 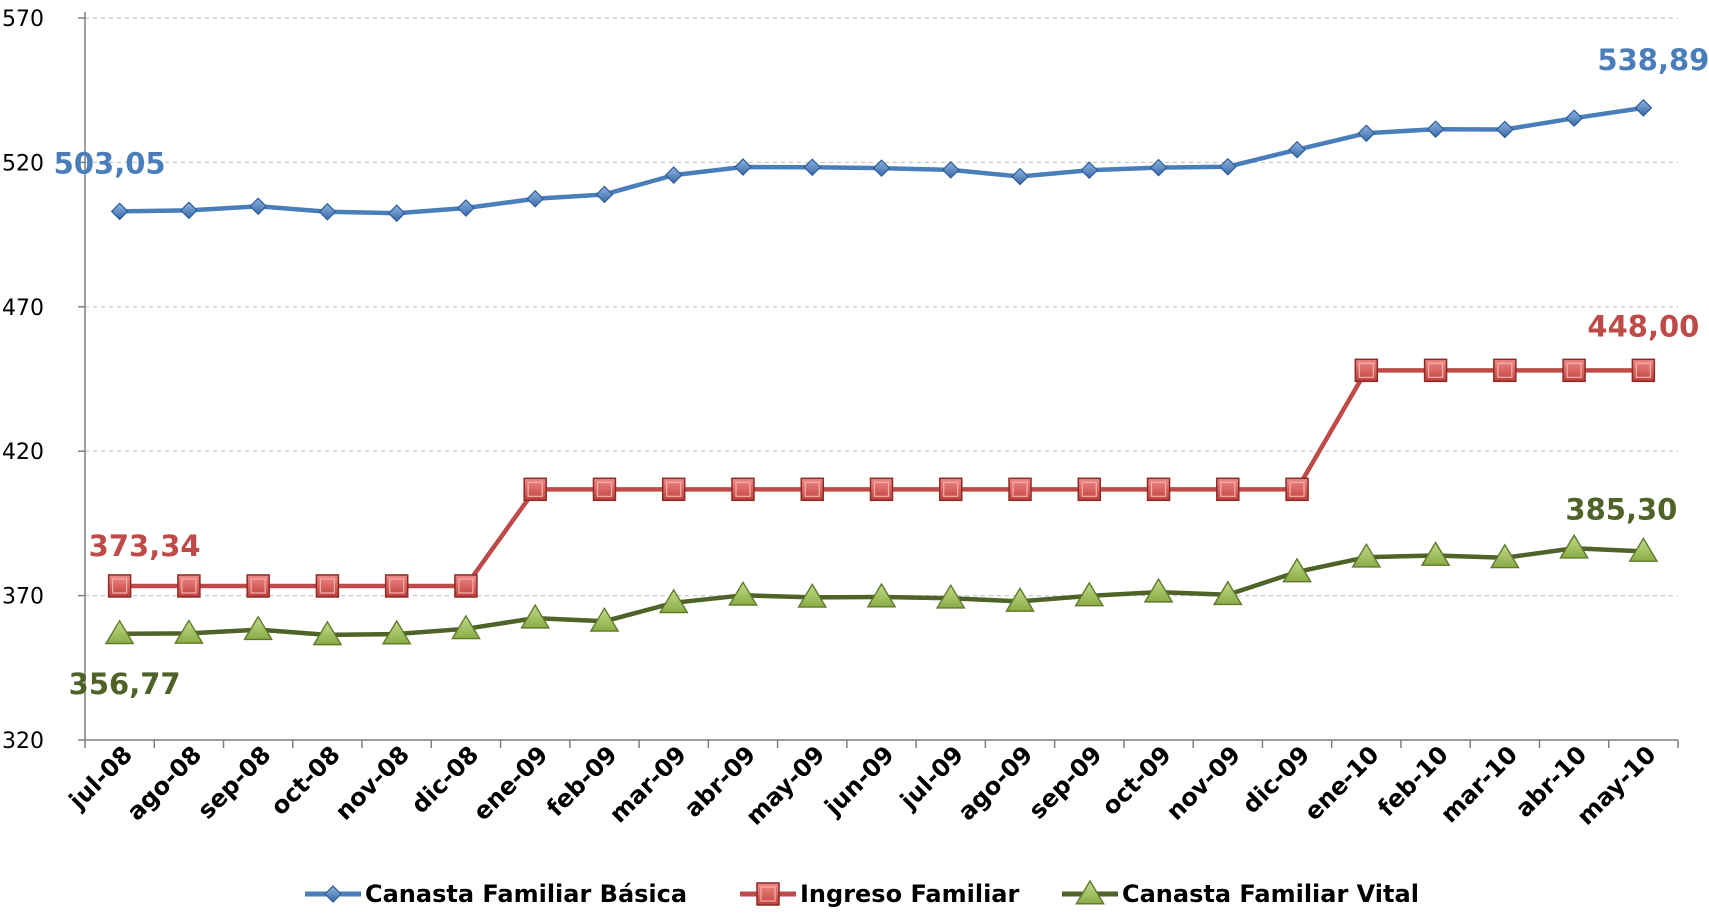 I want to click on legend-item-canasta-familiar-vital: Canasta Familiar Vital, so click(x=1240, y=893).